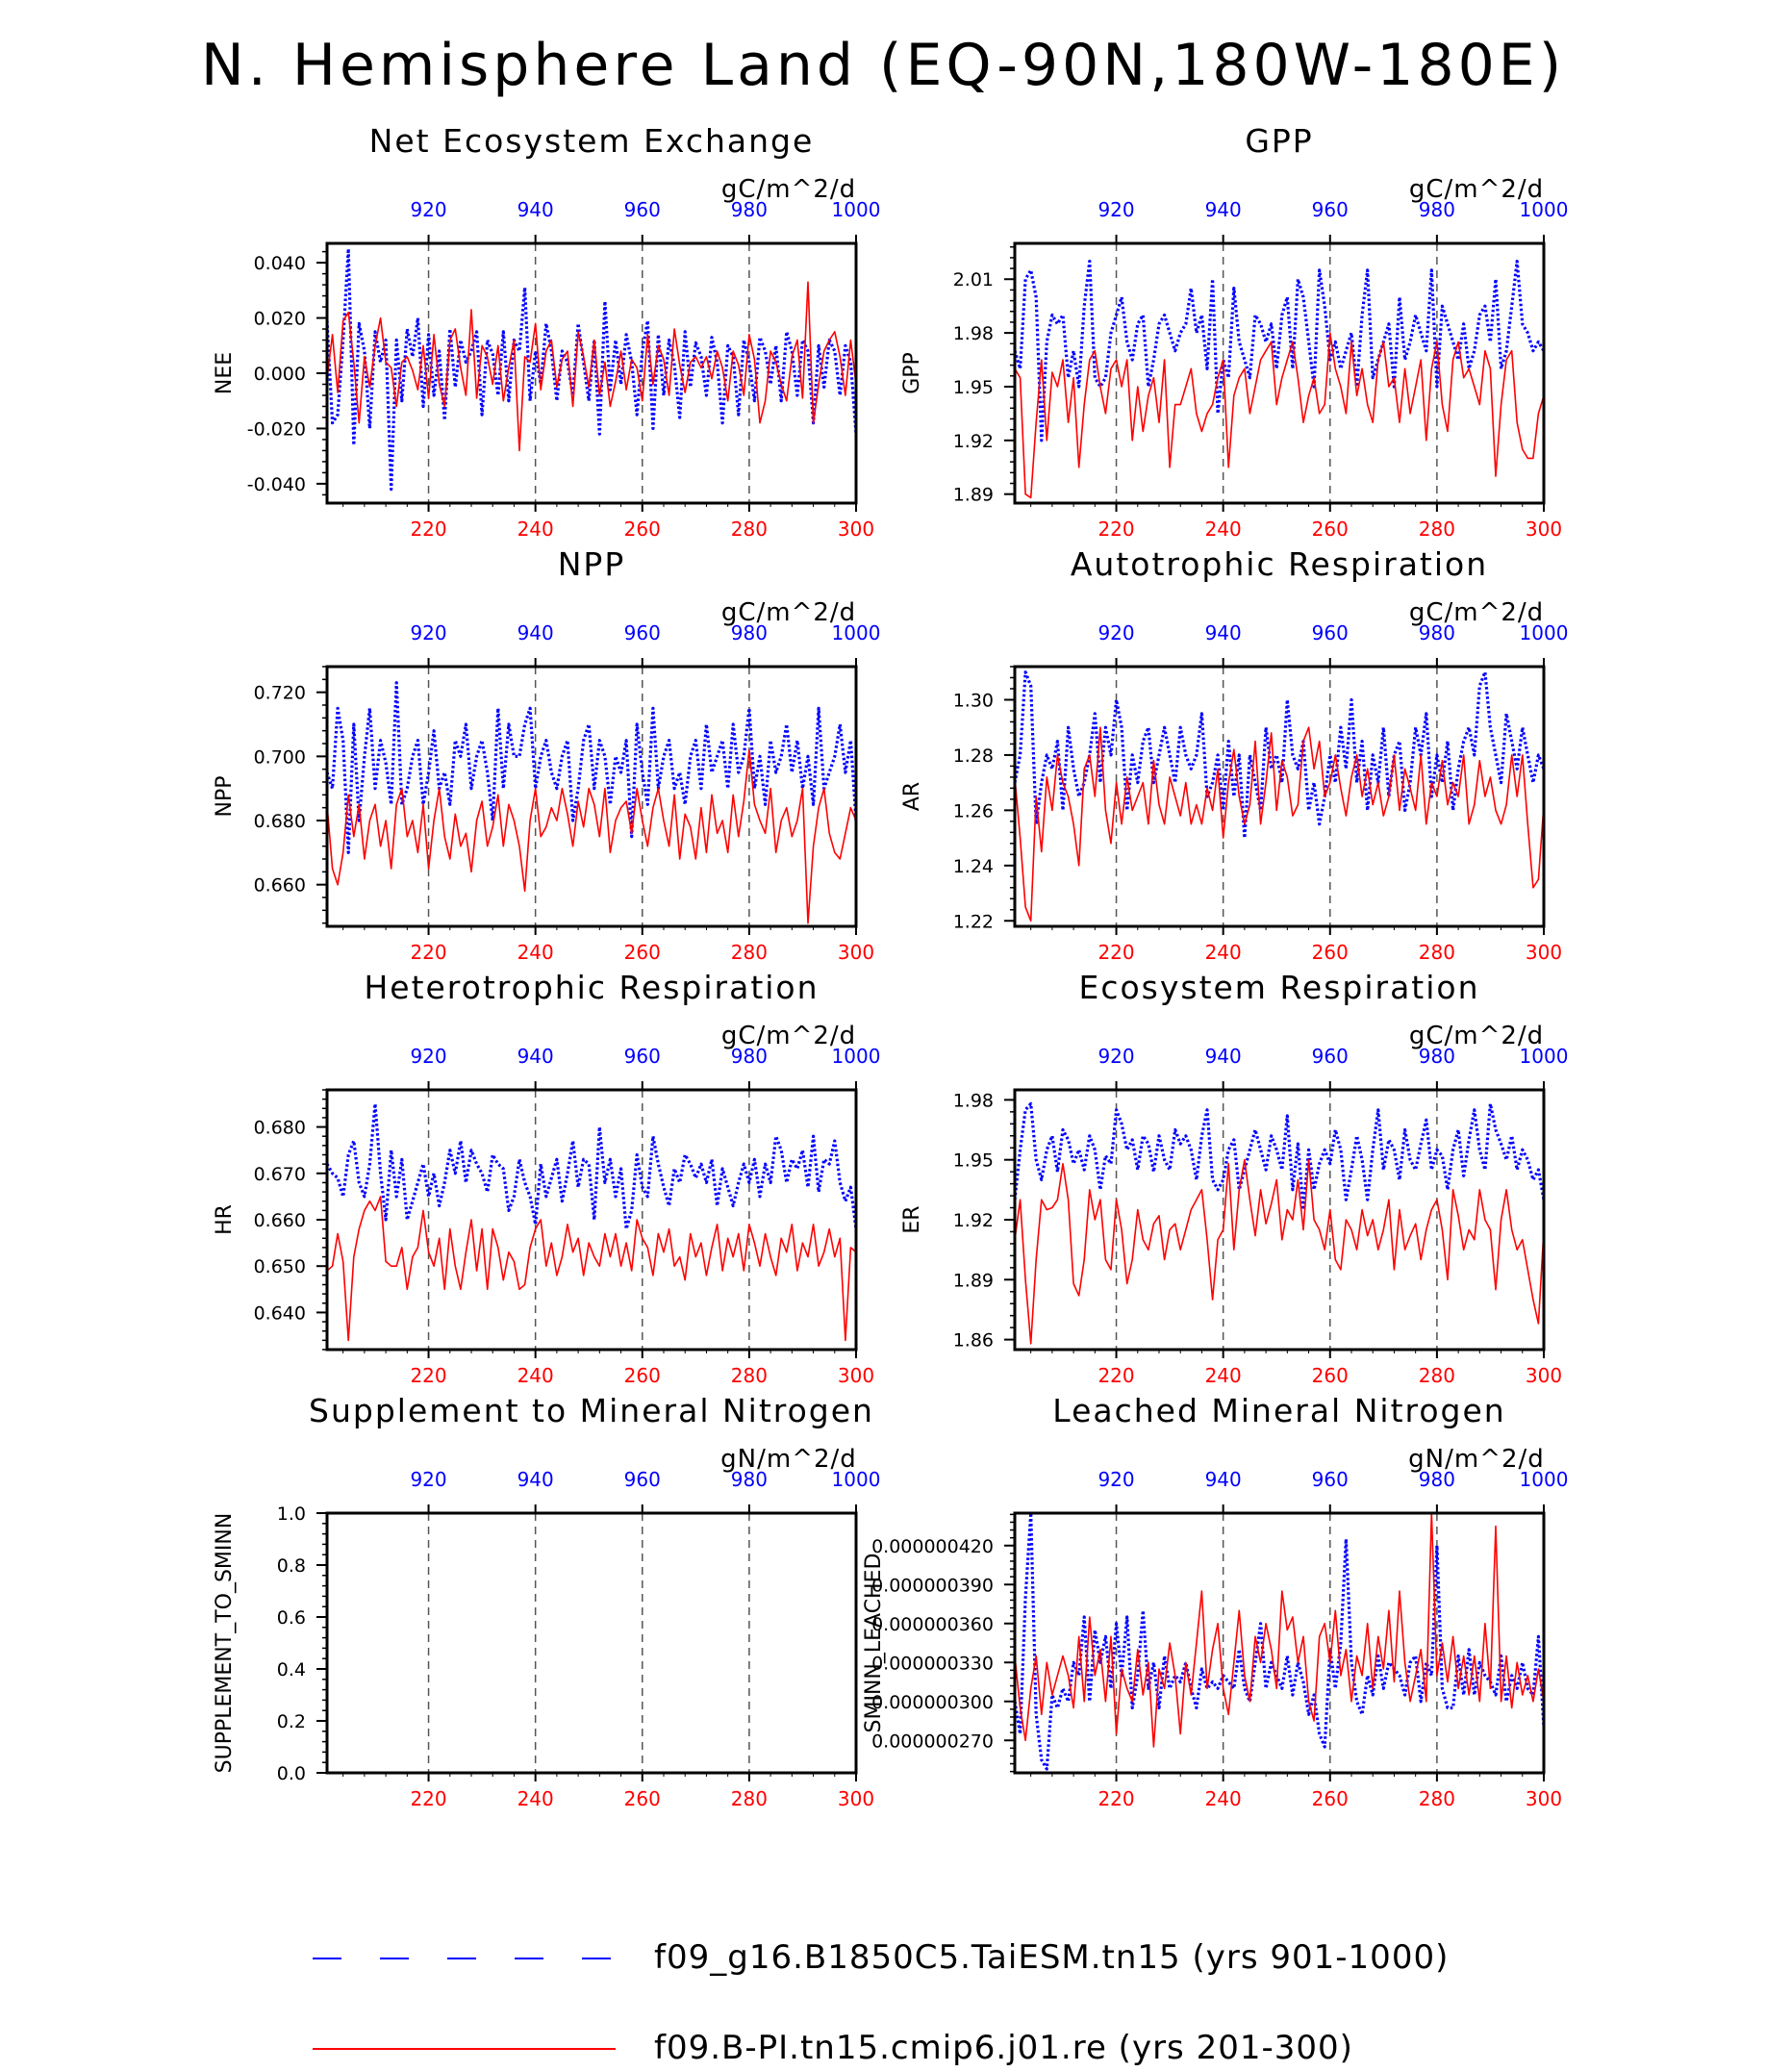 Image resolution: width=1766 pixels, height=2072 pixels. What do you see at coordinates (591, 988) in the screenshot?
I see `panel-title: Heterotrophic Respiration` at bounding box center [591, 988].